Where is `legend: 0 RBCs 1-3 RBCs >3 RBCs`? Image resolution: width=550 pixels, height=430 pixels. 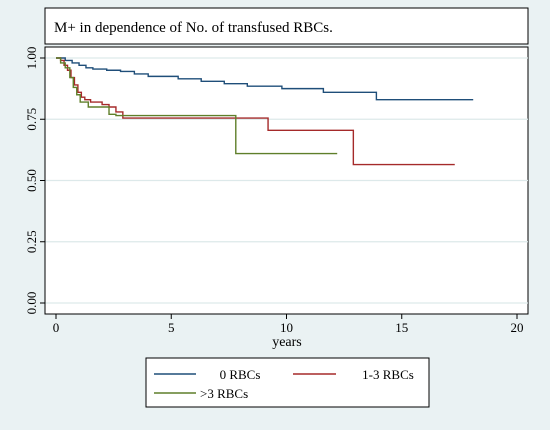 legend: 0 RBCs 1-3 RBCs >3 RBCs is located at coordinates (284, 384).